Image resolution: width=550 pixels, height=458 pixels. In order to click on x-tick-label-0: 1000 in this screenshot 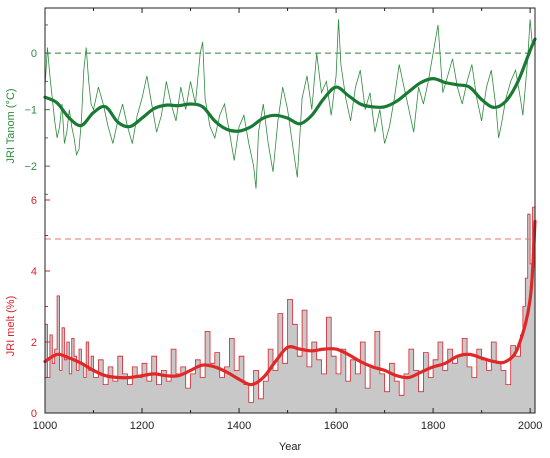, I will do `click(45, 426)`.